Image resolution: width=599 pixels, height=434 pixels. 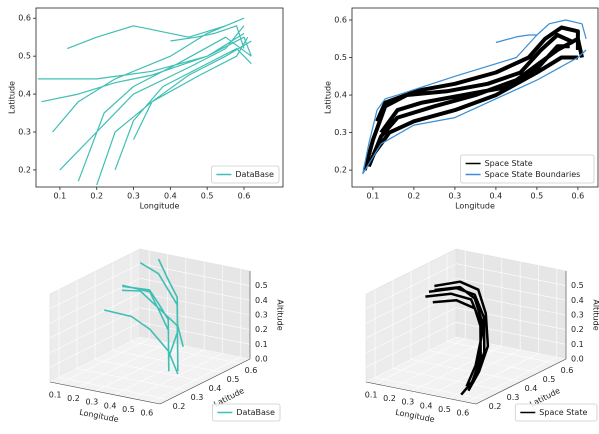 I want to click on y-axis-label: Latitude, so click(x=12, y=97).